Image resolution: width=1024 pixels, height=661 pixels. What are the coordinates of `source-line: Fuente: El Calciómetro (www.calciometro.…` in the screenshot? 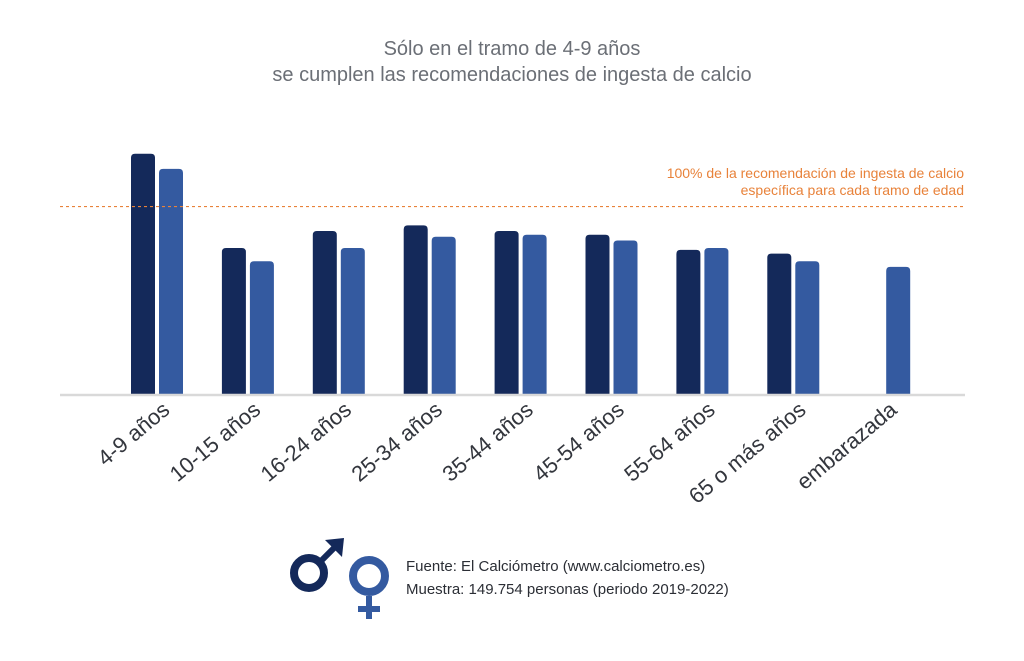 It's located at (555, 566).